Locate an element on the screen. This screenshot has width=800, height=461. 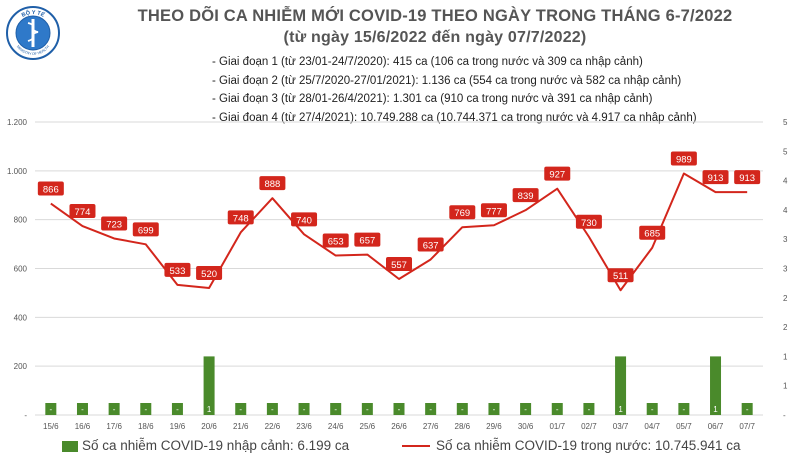
x-tick-label: 02/7 is located at coordinates (589, 426).